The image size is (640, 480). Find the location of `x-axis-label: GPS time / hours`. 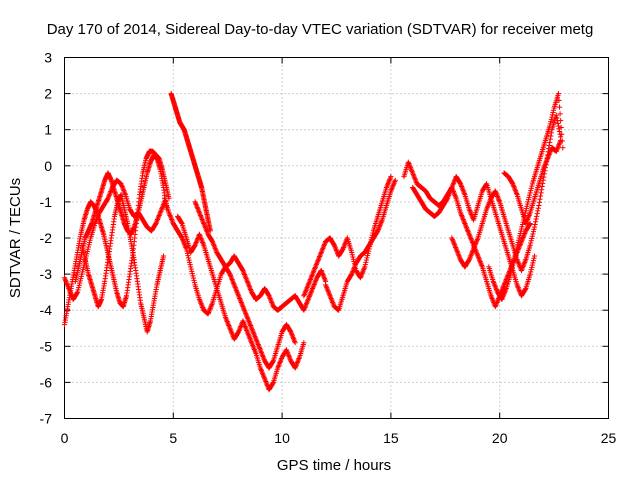

x-axis-label: GPS time / hours is located at coordinates (334, 465).